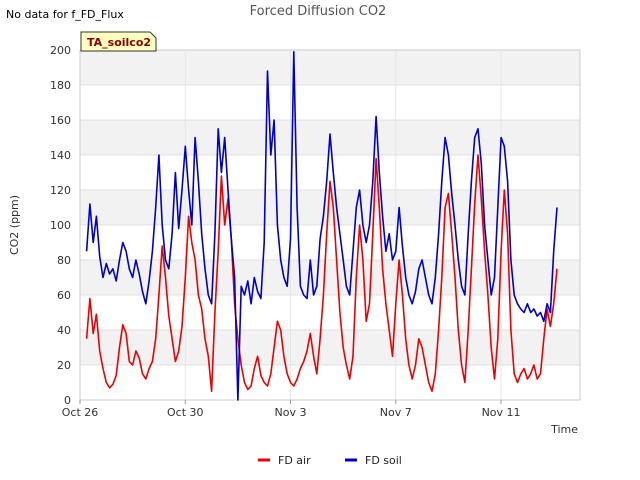 Image resolution: width=640 pixels, height=480 pixels. I want to click on y-tick-label: 100, so click(60, 225).